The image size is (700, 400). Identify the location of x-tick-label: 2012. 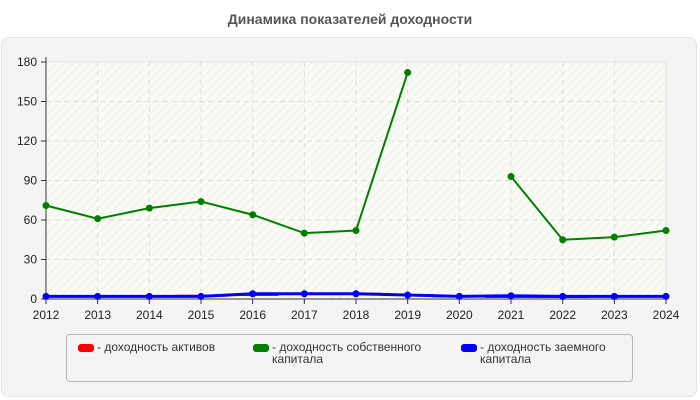
(46, 315).